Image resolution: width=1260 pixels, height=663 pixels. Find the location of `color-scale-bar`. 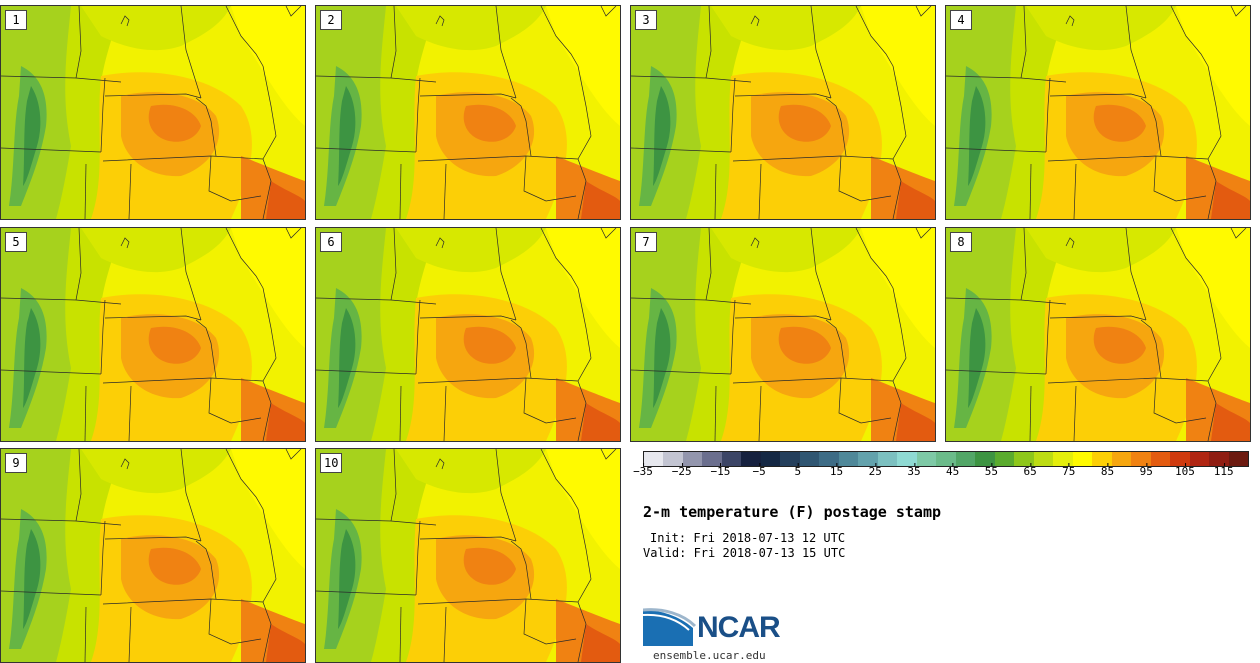

color-scale-bar is located at coordinates (946, 459).